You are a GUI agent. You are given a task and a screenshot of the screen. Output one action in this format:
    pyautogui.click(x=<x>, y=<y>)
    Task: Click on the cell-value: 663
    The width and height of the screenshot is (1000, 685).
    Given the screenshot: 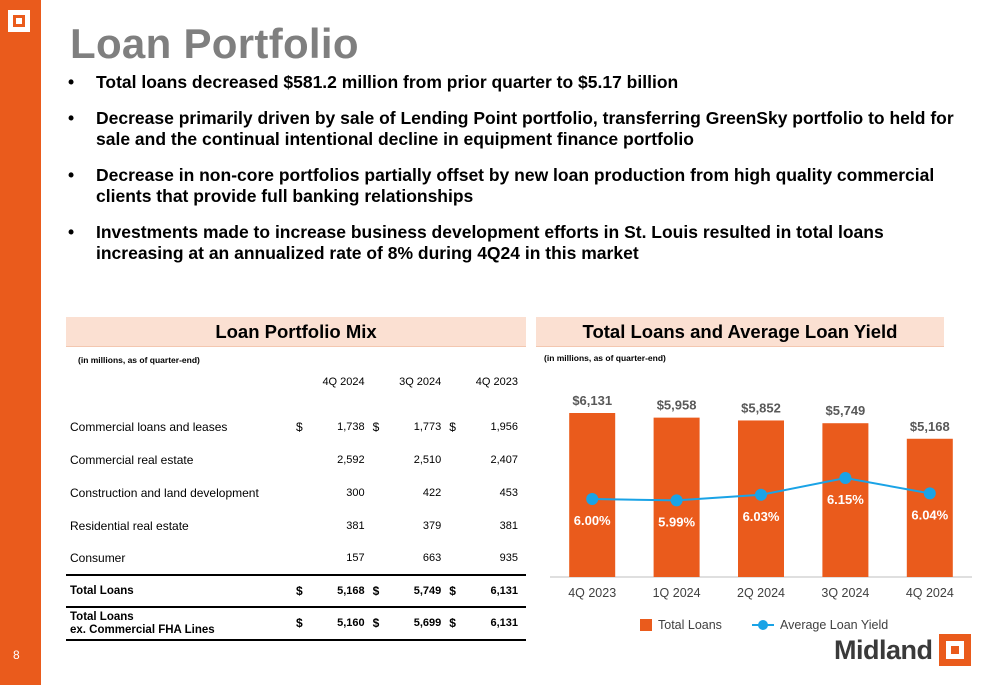 What is the action you would take?
    pyautogui.click(x=432, y=558)
    